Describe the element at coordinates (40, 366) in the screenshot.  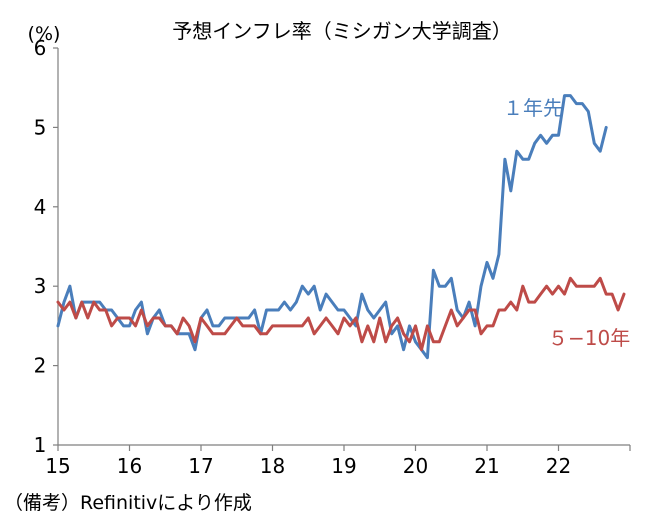
I see `y-tick-label: 2` at that location.